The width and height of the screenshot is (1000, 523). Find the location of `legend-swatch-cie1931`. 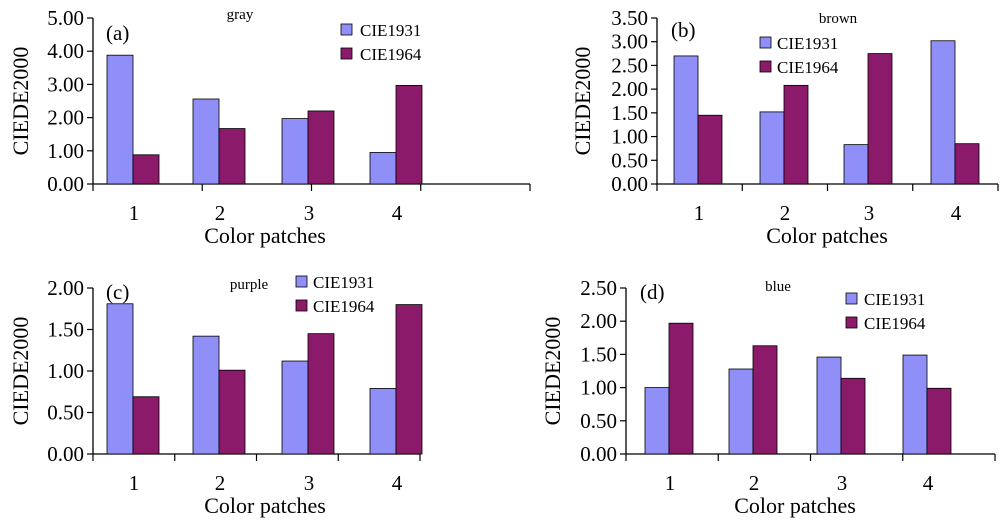

legend-swatch-cie1931 is located at coordinates (851, 298).